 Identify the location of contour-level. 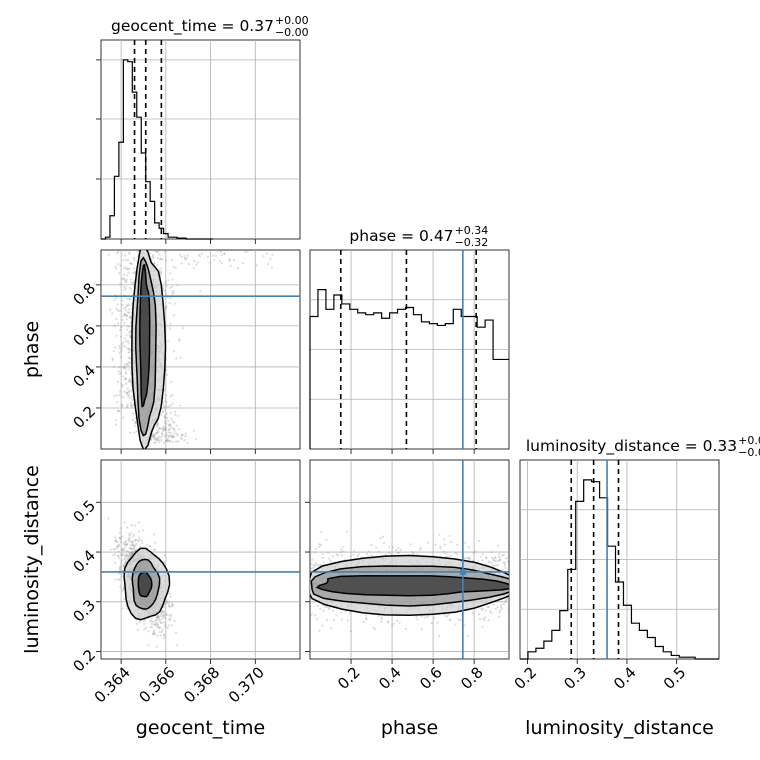
(149, 349).